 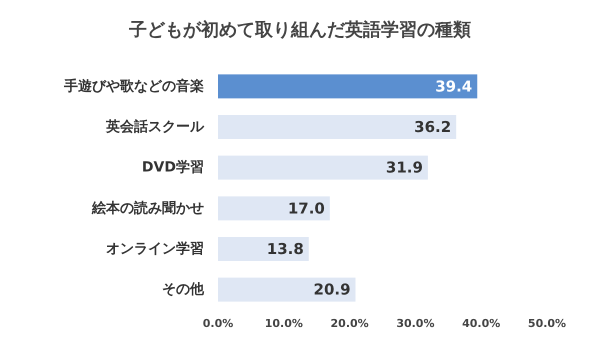 What do you see at coordinates (133, 85) in the screenshot?
I see `y-tick-label: 手遊びや歌などの音楽` at bounding box center [133, 85].